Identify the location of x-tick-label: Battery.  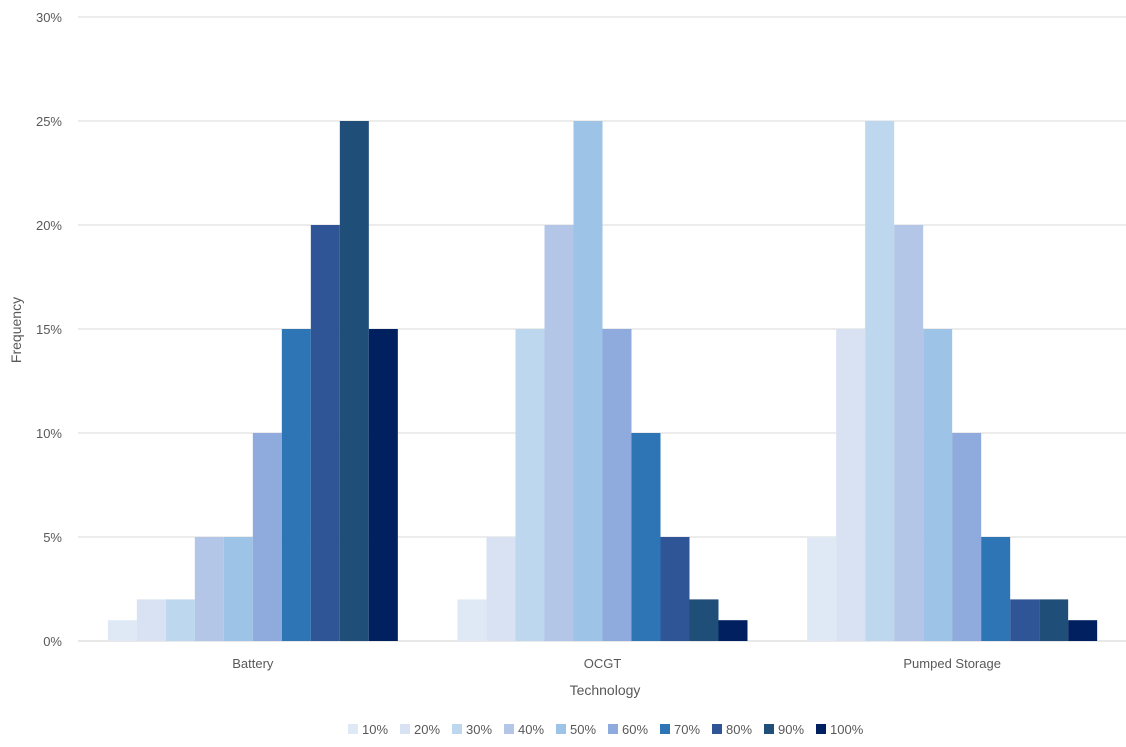
(253, 663).